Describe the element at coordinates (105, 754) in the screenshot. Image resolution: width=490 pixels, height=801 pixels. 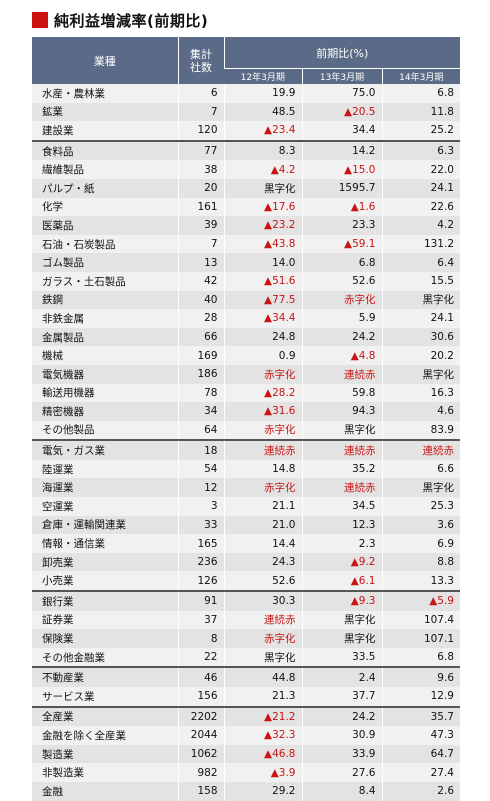
I see `industry-name: 製造業` at that location.